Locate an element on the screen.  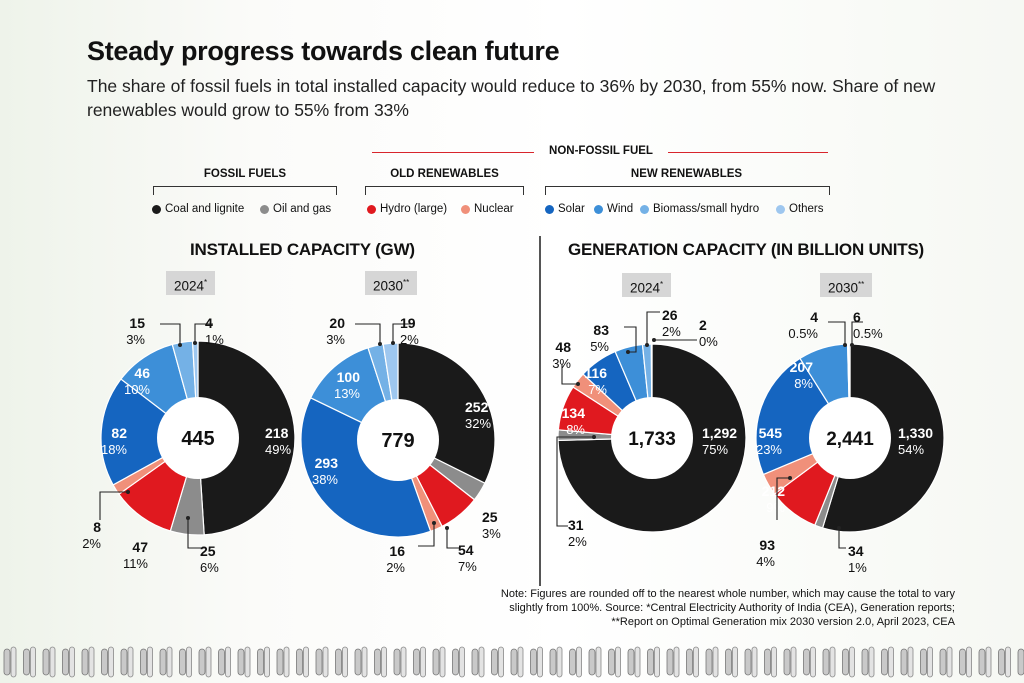
data-label-percent: 38% is located at coordinates (325, 479).